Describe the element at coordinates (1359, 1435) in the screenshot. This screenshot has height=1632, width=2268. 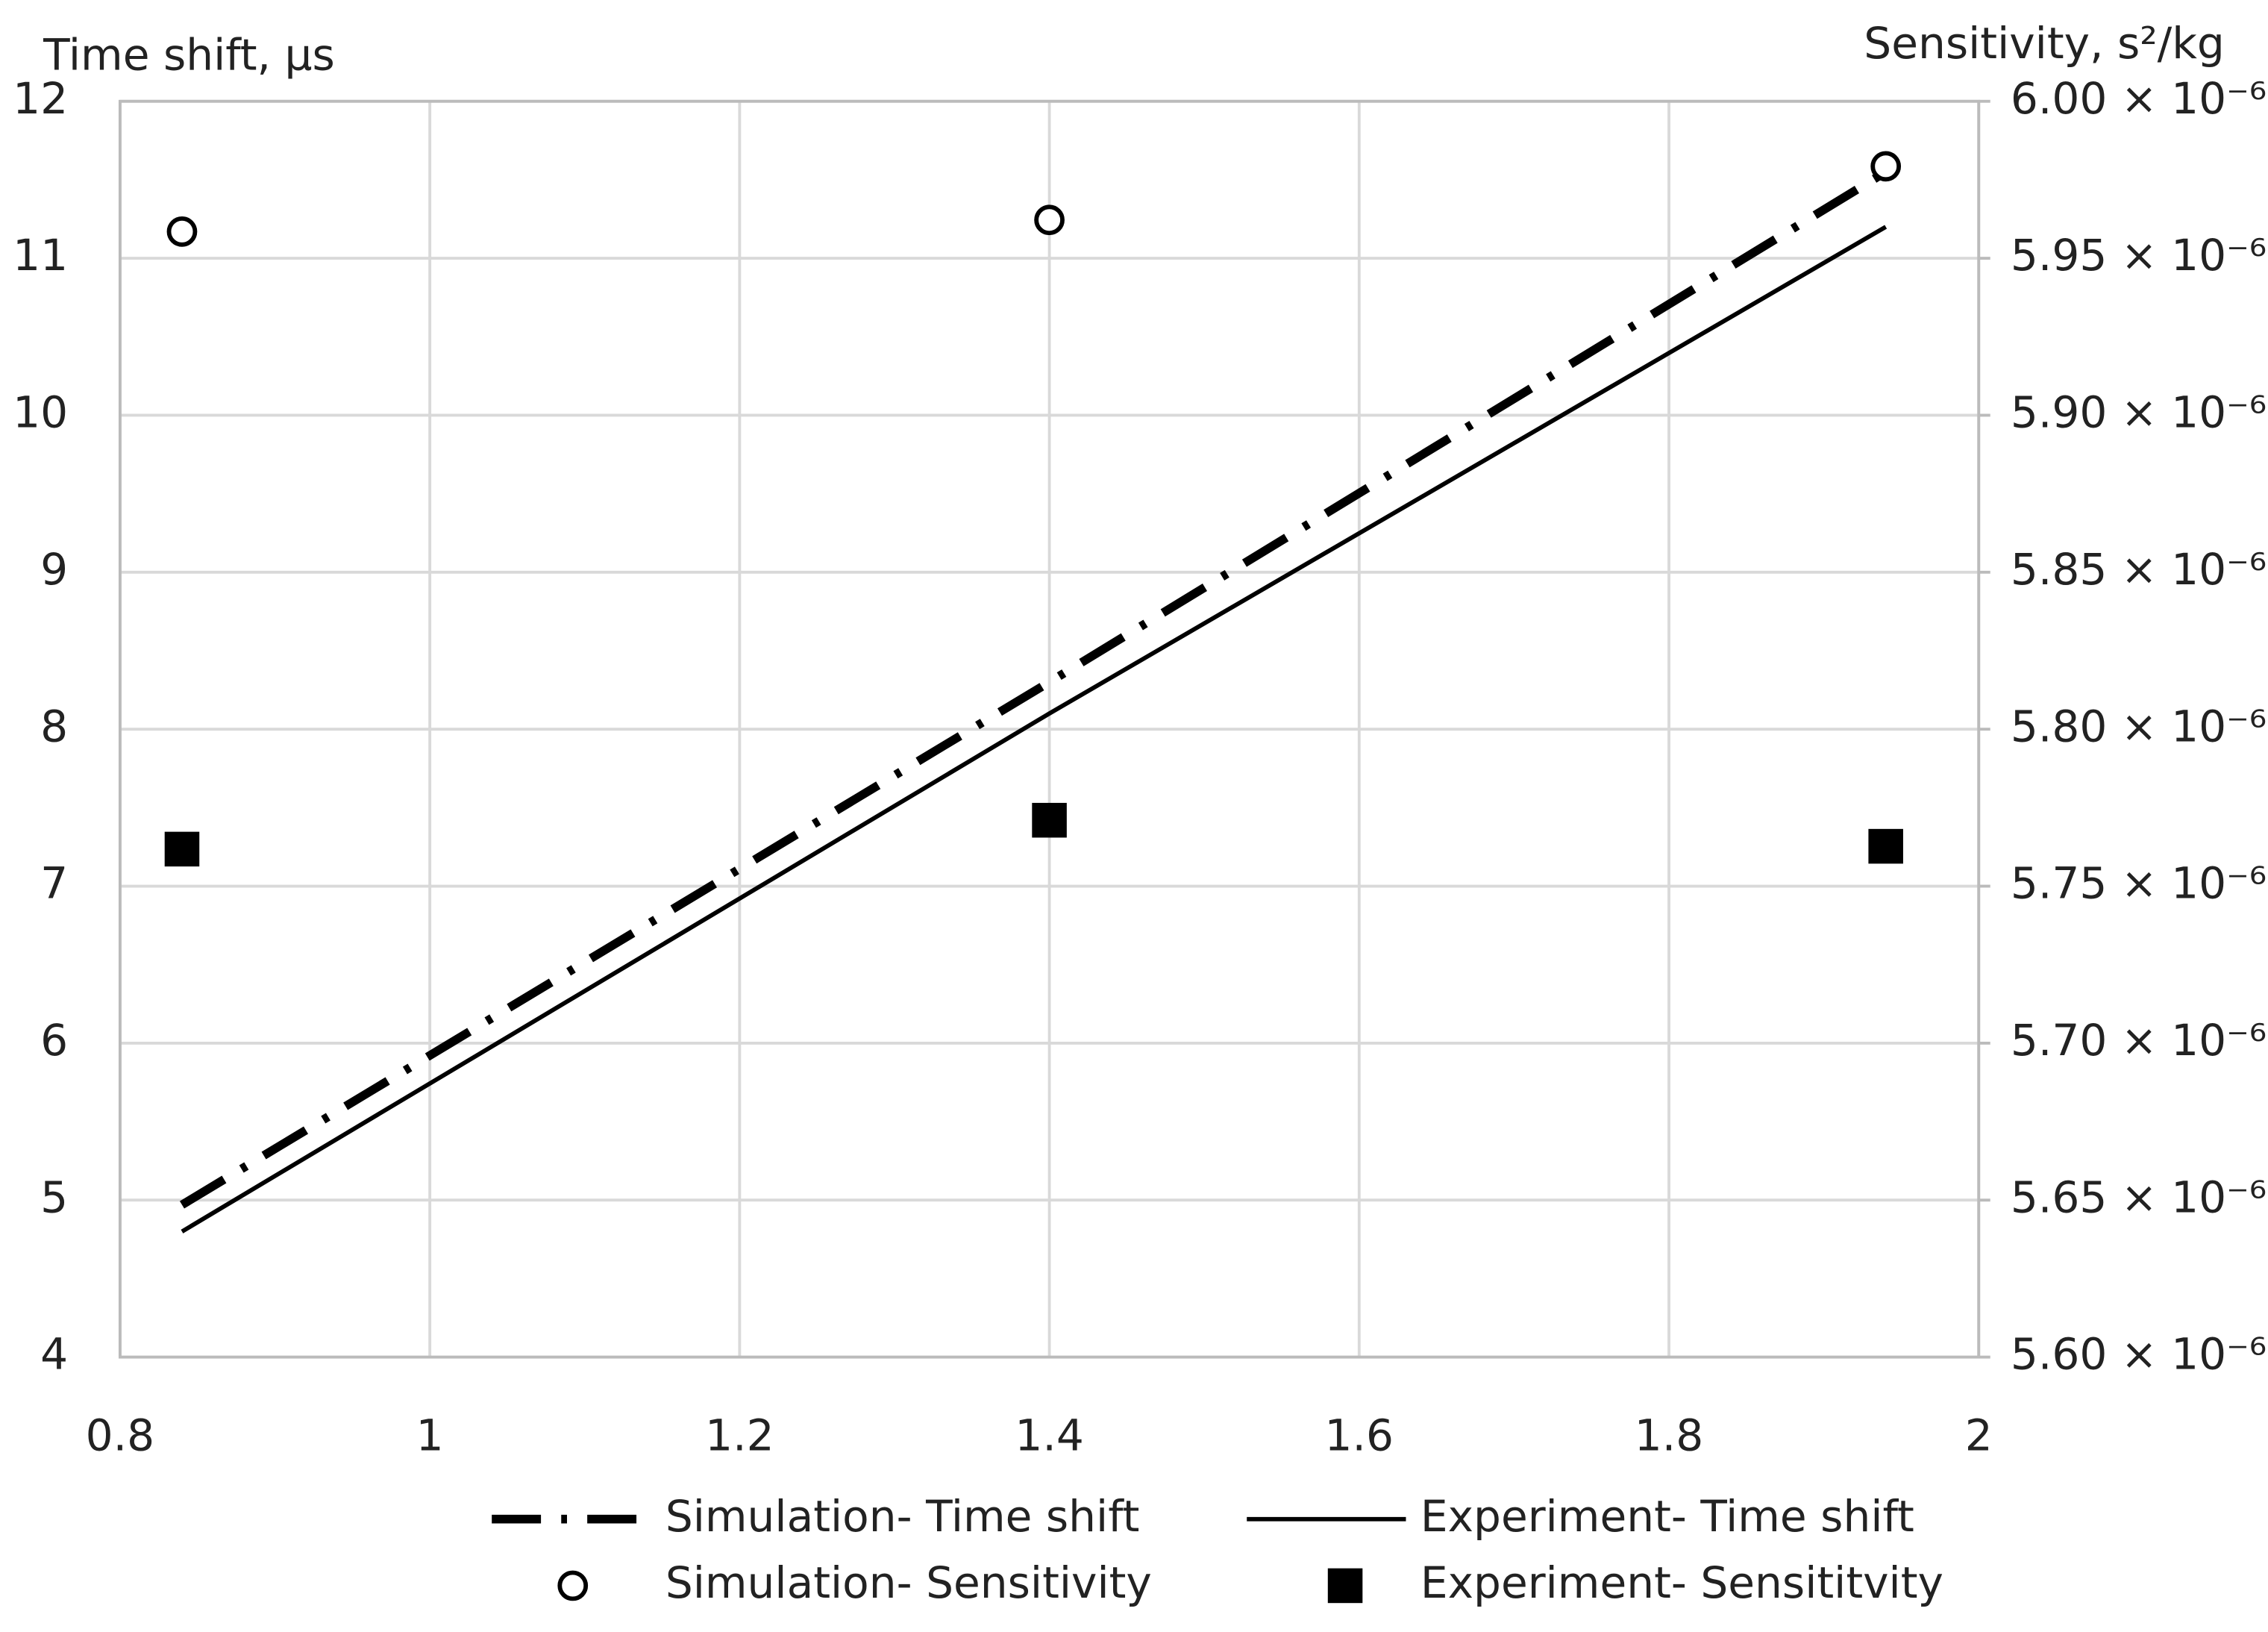
I see `x-tick-label: 1.6` at that location.